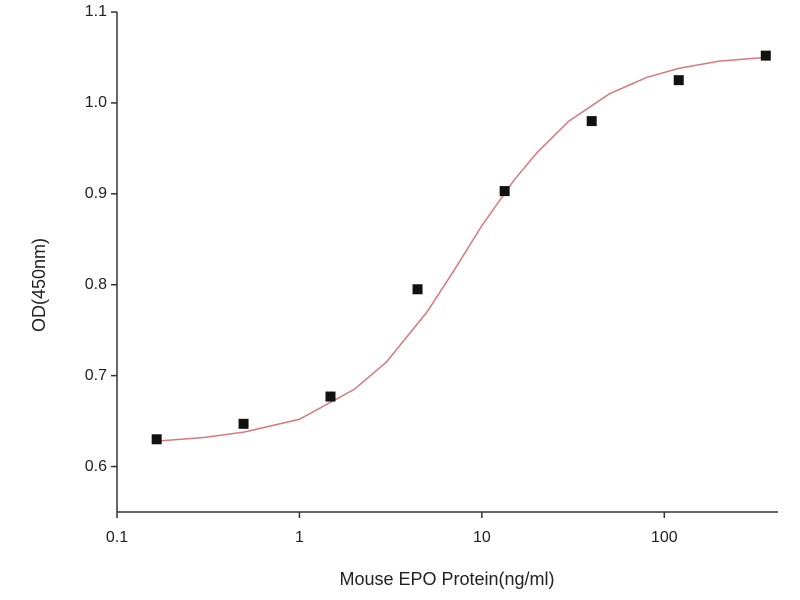  What do you see at coordinates (664, 537) in the screenshot?
I see `x-tick-label: 100` at bounding box center [664, 537].